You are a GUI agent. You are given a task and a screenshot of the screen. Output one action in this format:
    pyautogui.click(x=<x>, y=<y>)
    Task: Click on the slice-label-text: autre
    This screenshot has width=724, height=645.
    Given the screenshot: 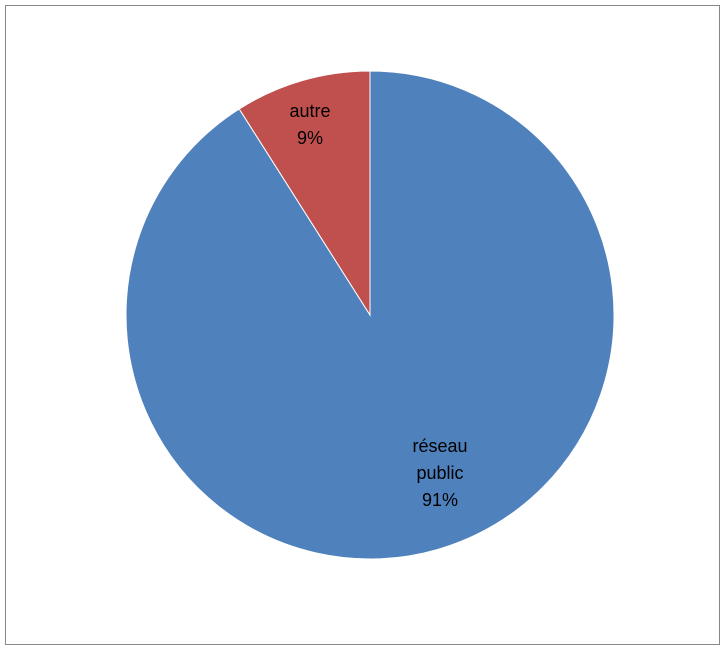 What is the action you would take?
    pyautogui.click(x=309, y=111)
    